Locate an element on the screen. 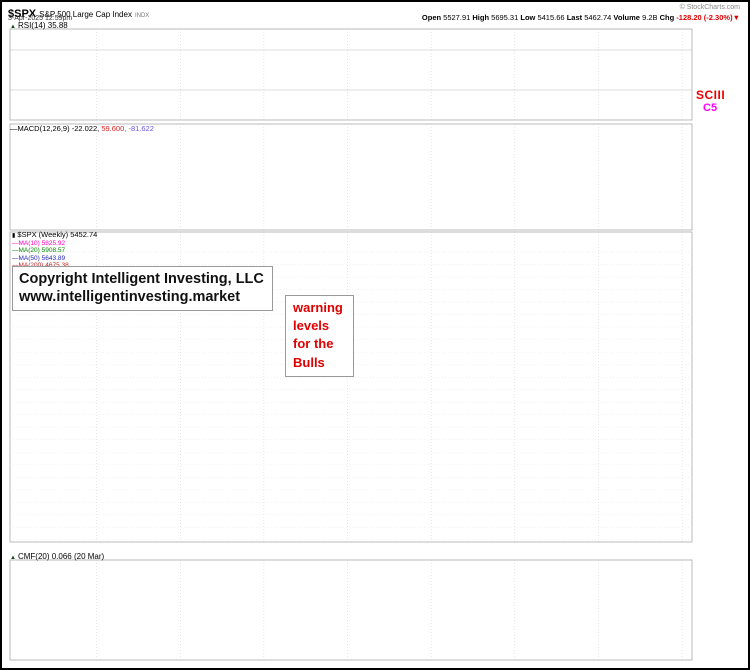 The width and height of the screenshot is (750, 670). rsi-legend: ▲ RSI(14) 35.88 is located at coordinates (39, 25).